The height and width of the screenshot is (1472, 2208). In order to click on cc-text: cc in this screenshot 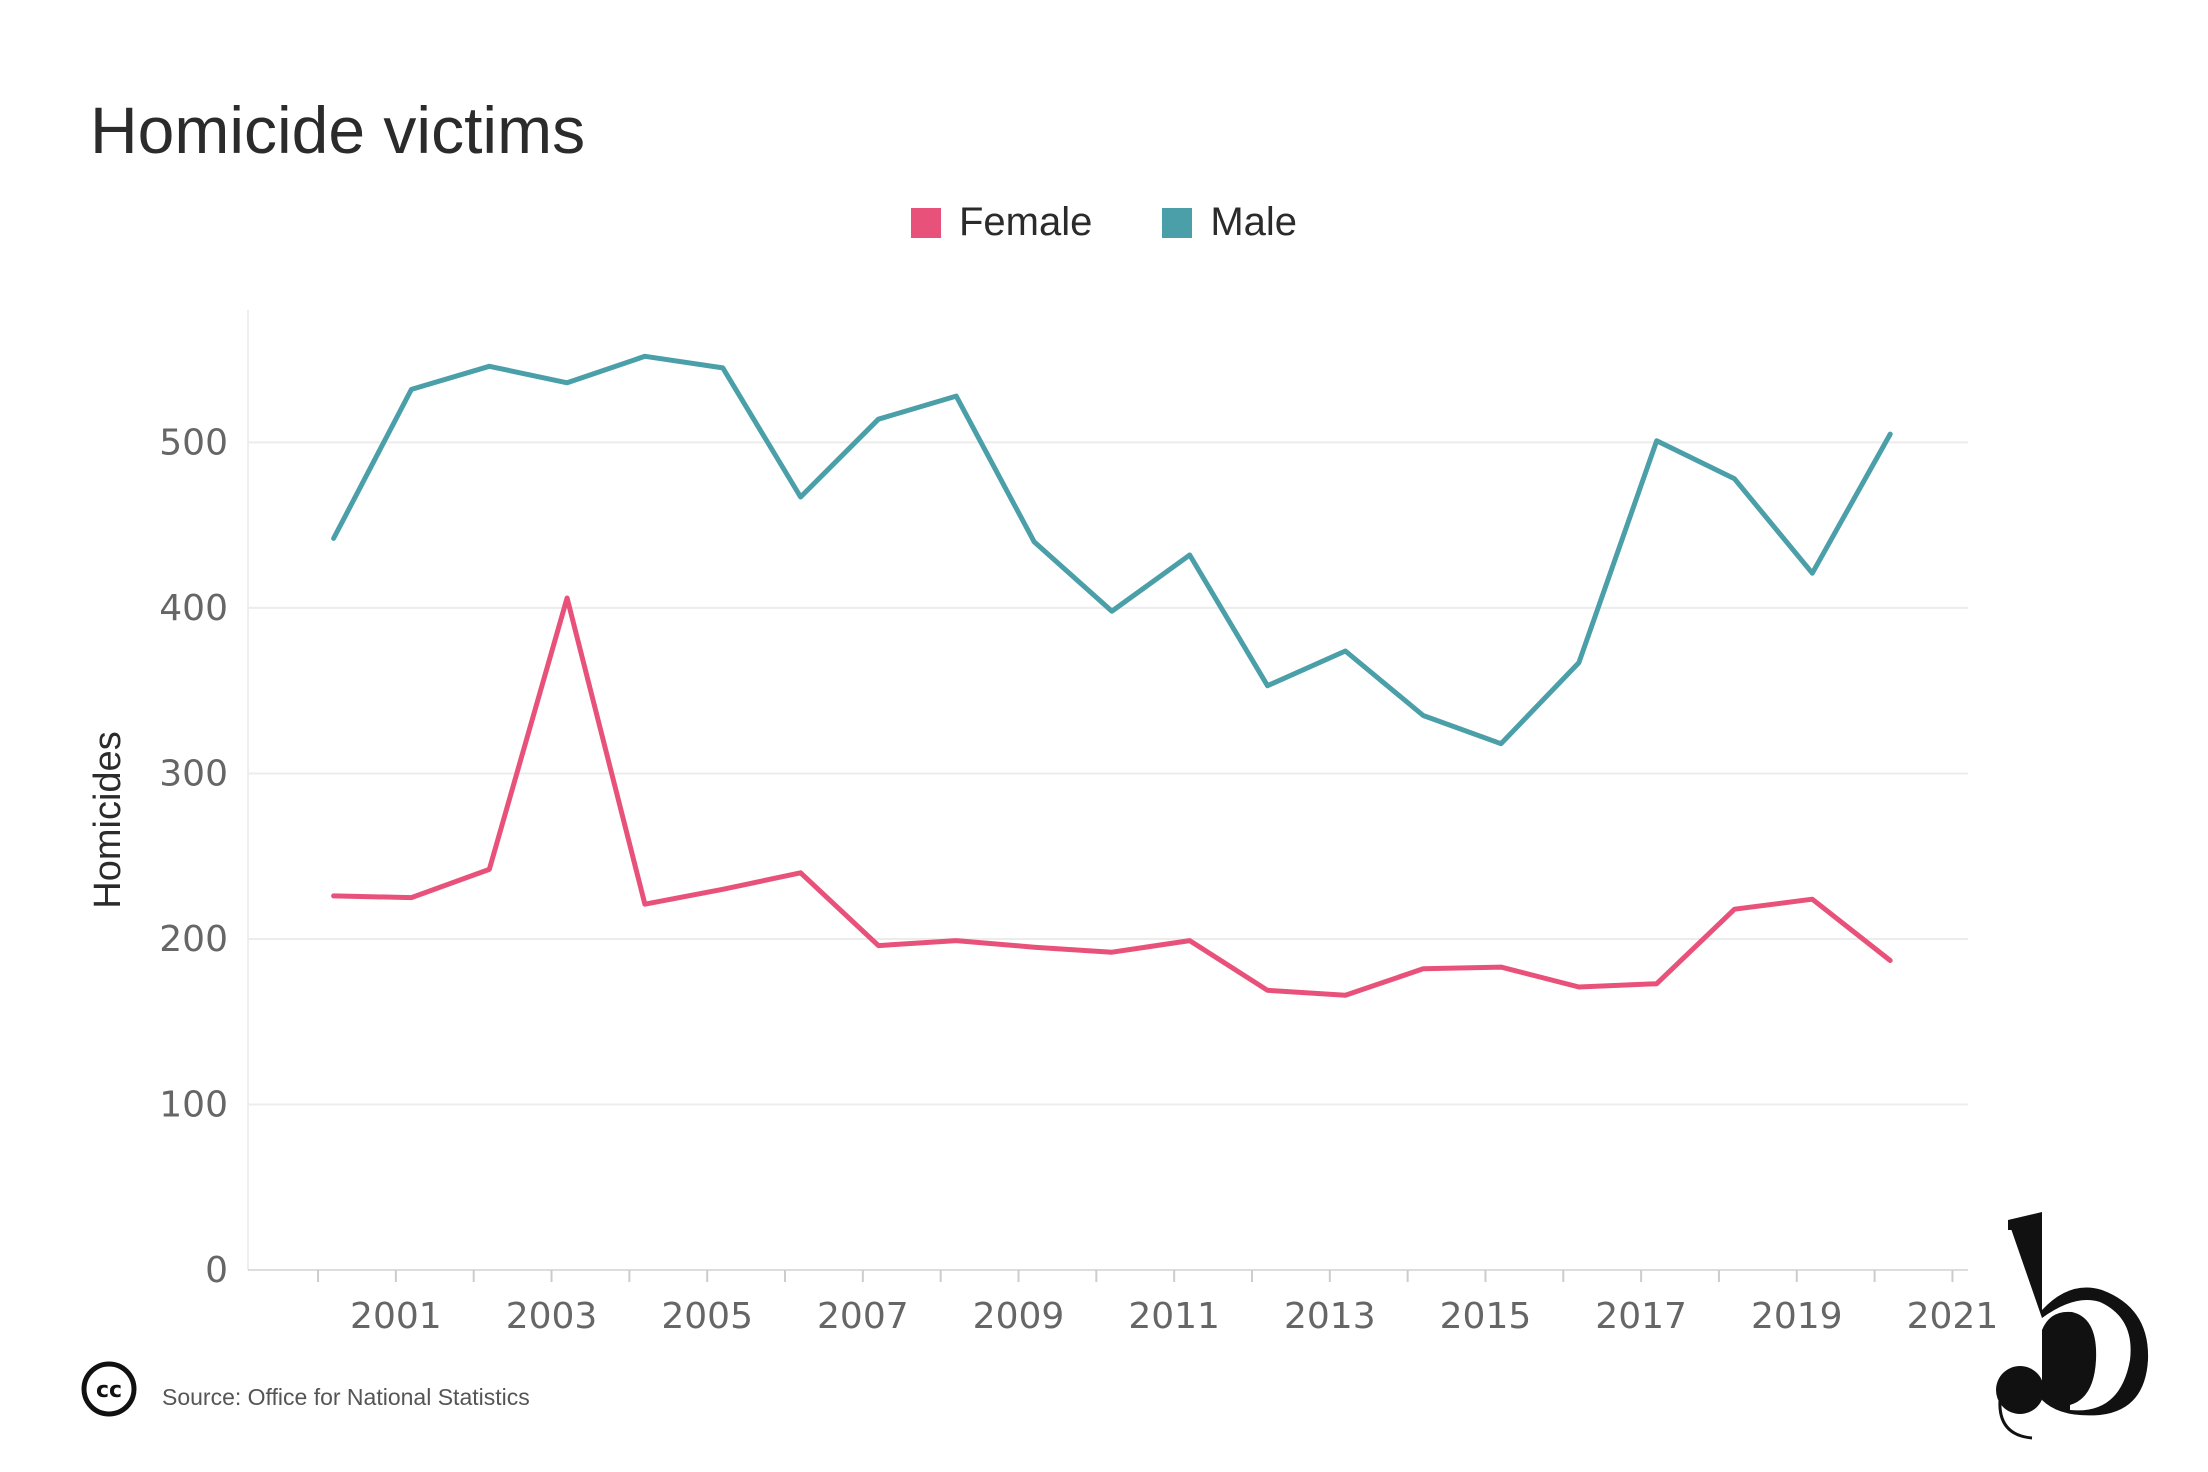, I will do `click(109, 1390)`.